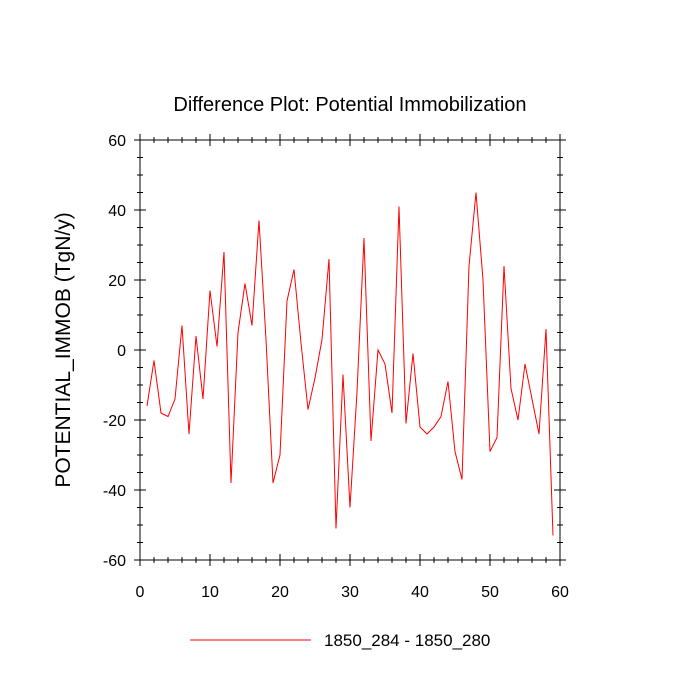  I want to click on x-tick-label: 0, so click(140, 592).